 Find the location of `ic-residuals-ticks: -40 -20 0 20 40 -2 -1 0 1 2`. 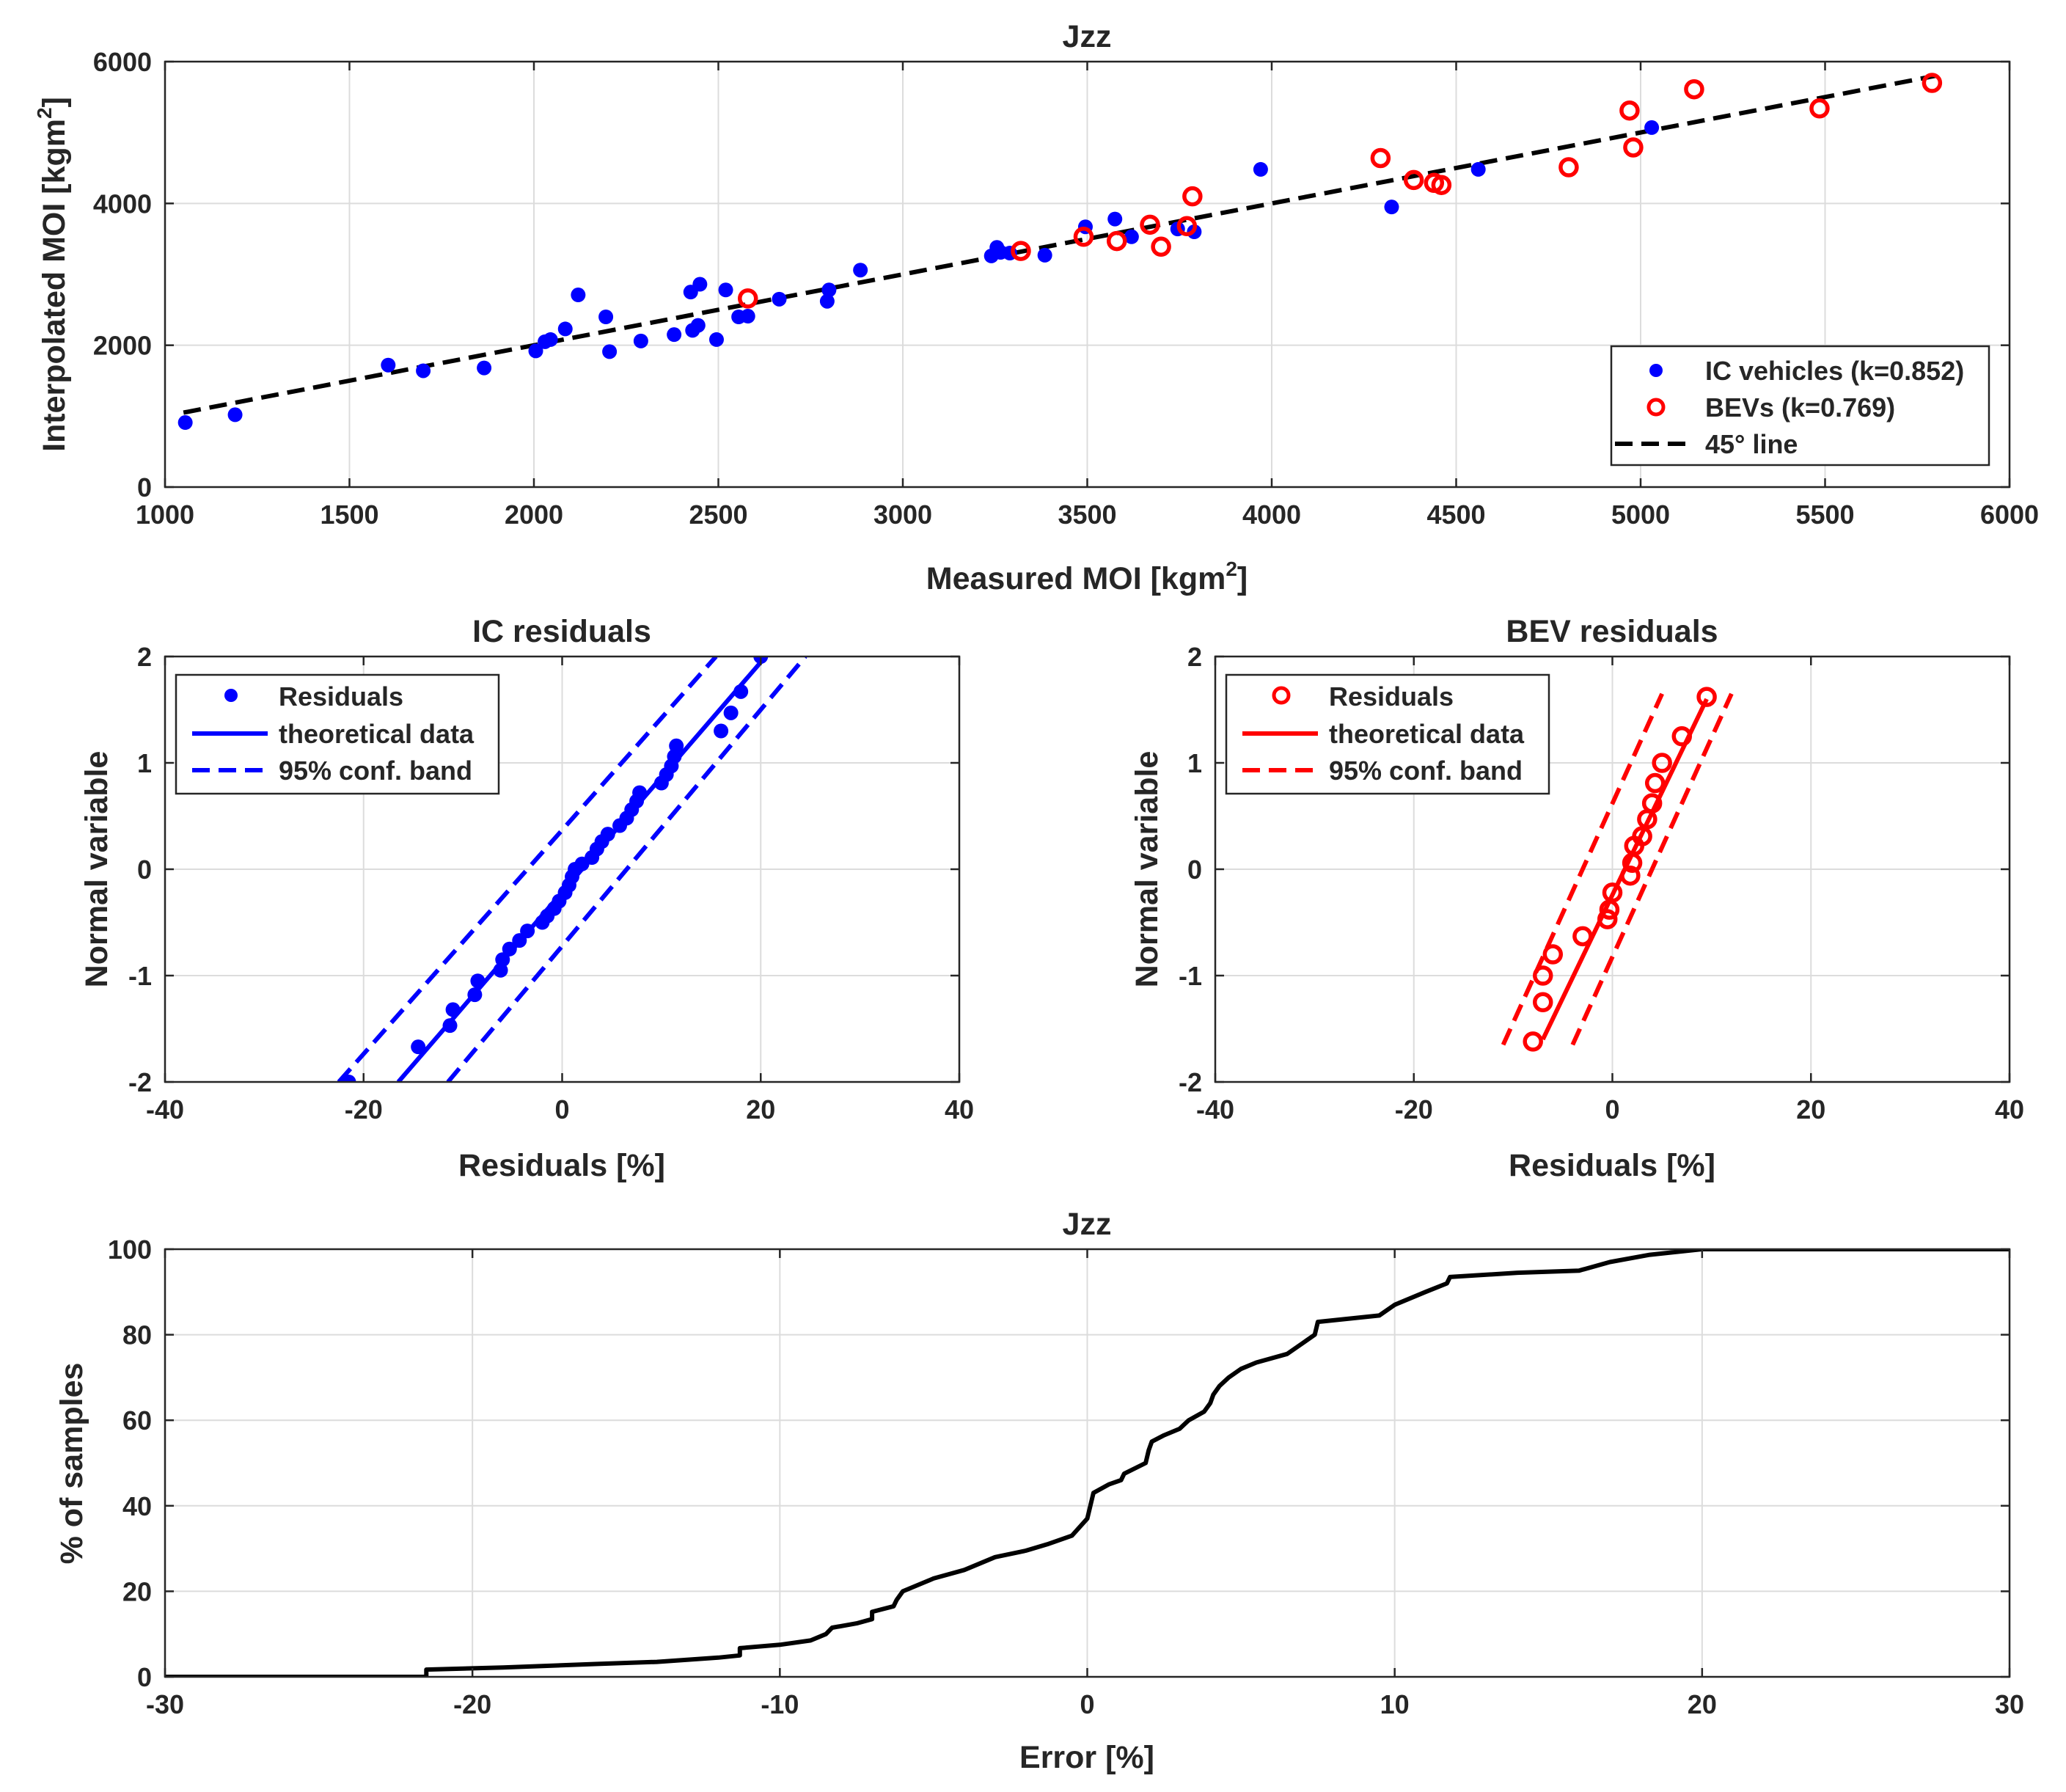

ic-residuals-ticks: -40 -20 0 20 40 -2 -1 0 1 2 is located at coordinates (551, 883).